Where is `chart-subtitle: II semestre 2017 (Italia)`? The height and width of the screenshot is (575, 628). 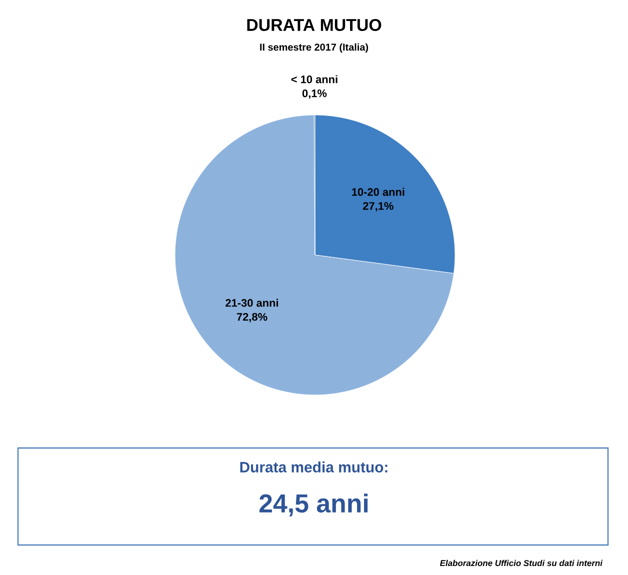
chart-subtitle: II semestre 2017 (Italia) is located at coordinates (314, 48).